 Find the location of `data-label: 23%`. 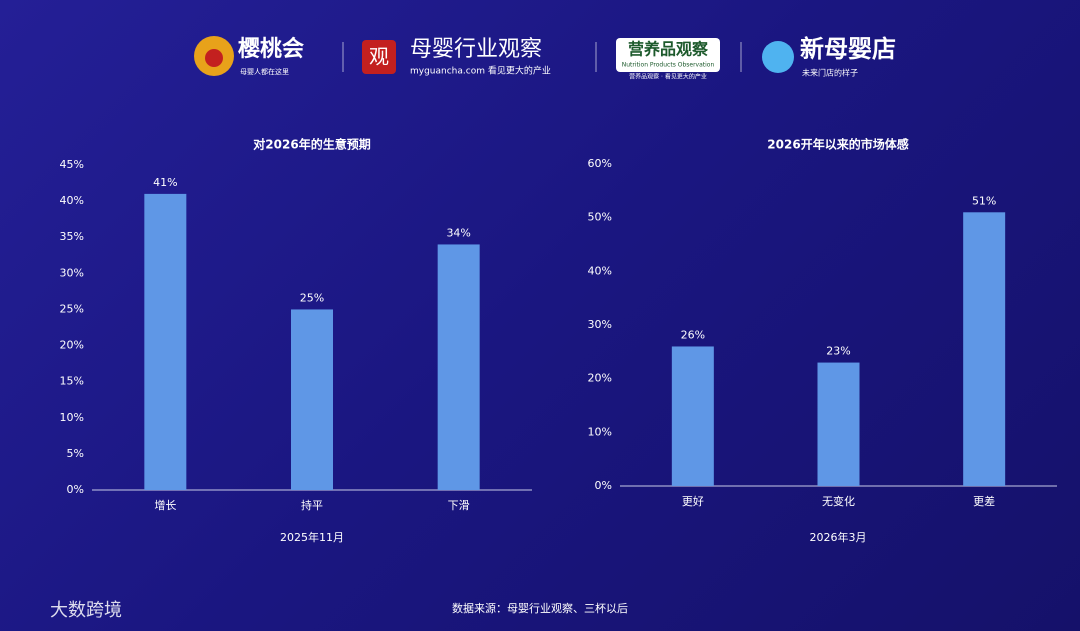

data-label: 23% is located at coordinates (838, 351).